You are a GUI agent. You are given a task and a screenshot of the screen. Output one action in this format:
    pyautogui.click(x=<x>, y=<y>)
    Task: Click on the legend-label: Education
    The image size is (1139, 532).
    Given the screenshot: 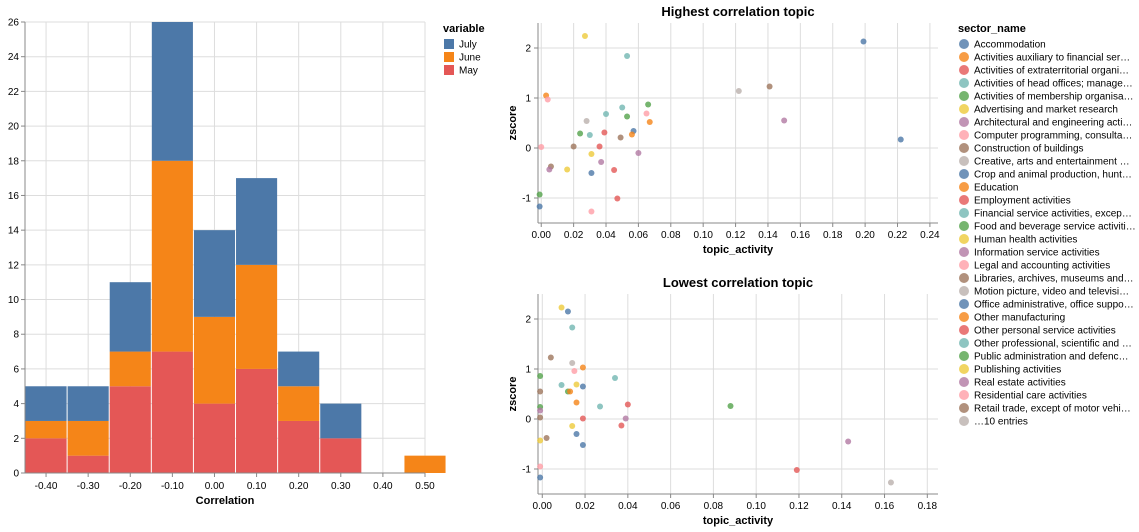 What is the action you would take?
    pyautogui.click(x=996, y=188)
    